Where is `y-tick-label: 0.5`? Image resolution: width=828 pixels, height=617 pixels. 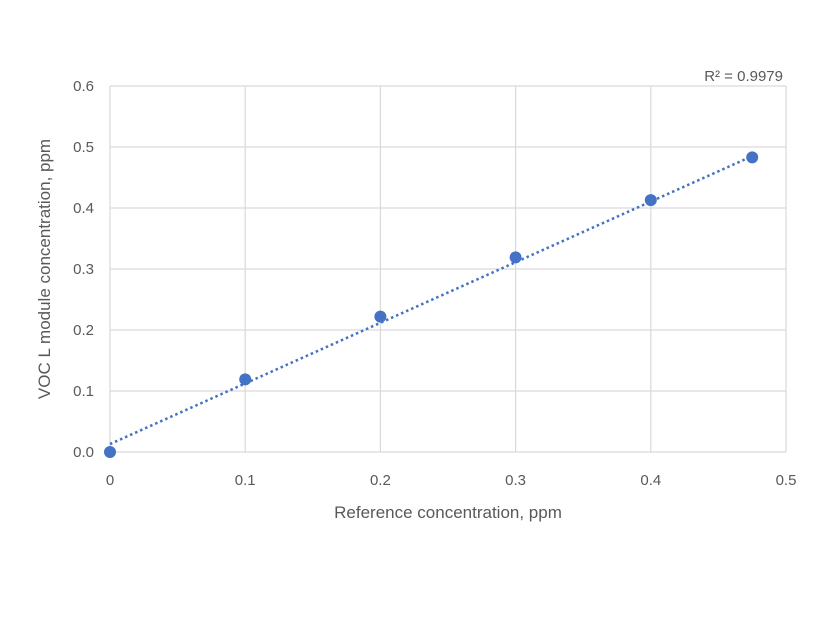 y-tick-label: 0.5 is located at coordinates (83, 147).